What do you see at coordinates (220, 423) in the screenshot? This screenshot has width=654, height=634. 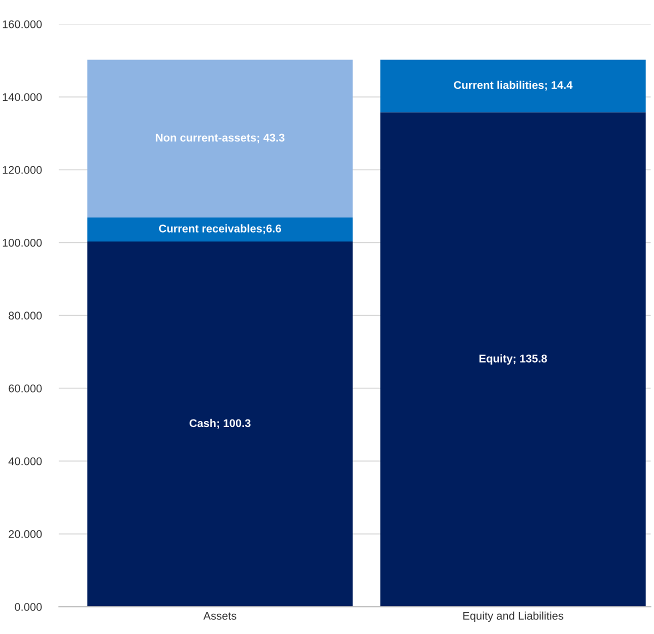 I see `data-label: Cash; 100.3` at bounding box center [220, 423].